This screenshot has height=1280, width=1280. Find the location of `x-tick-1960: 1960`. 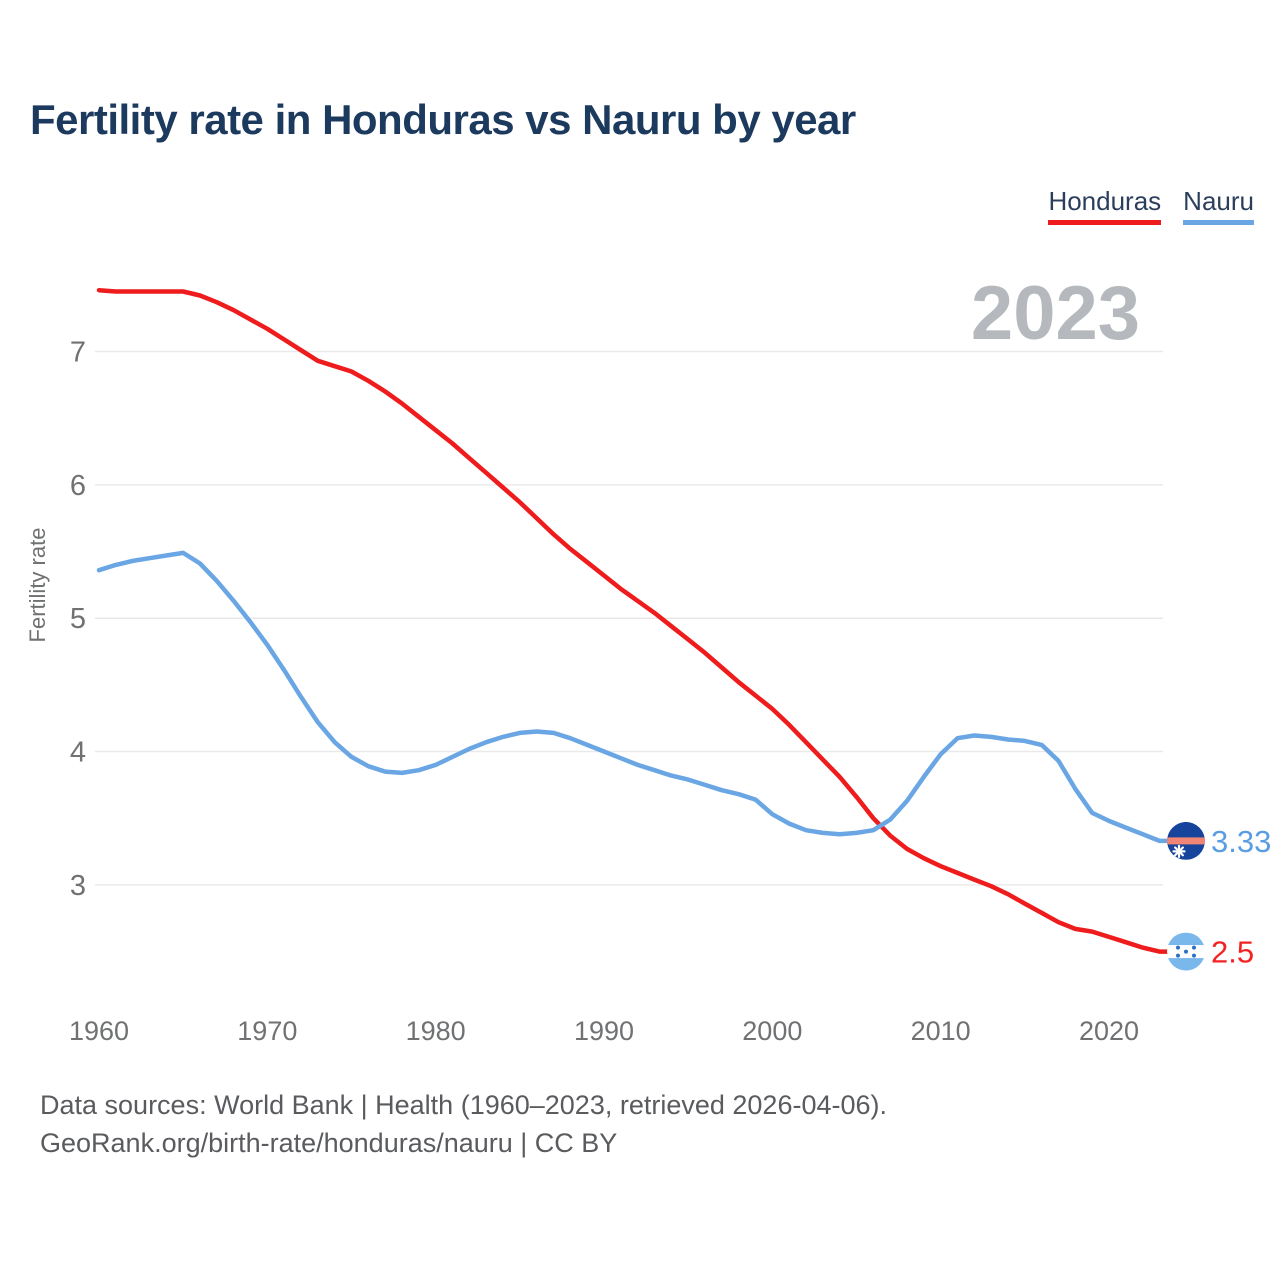

x-tick-1960: 1960 is located at coordinates (99, 1031).